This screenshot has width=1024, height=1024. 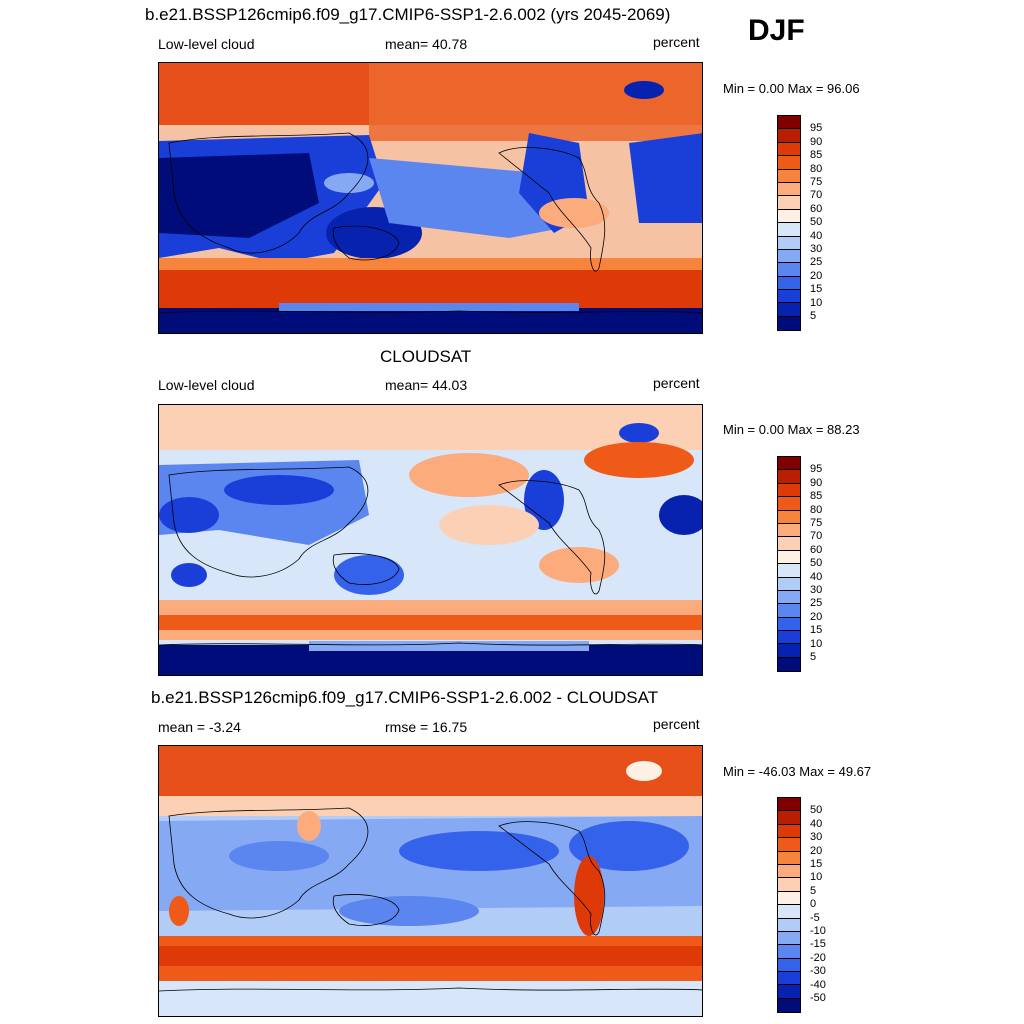 What do you see at coordinates (818, 944) in the screenshot?
I see `colorbar-tick-label: -15` at bounding box center [818, 944].